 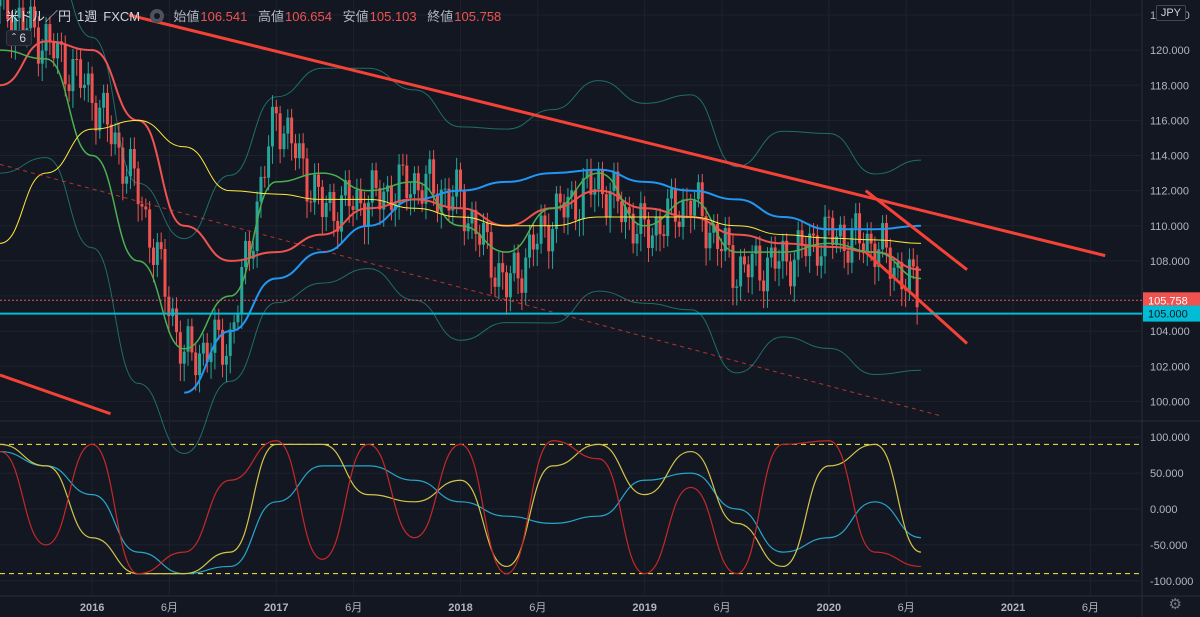 What do you see at coordinates (1175, 604) in the screenshot?
I see `settings-gear-icon: ⚙` at bounding box center [1175, 604].